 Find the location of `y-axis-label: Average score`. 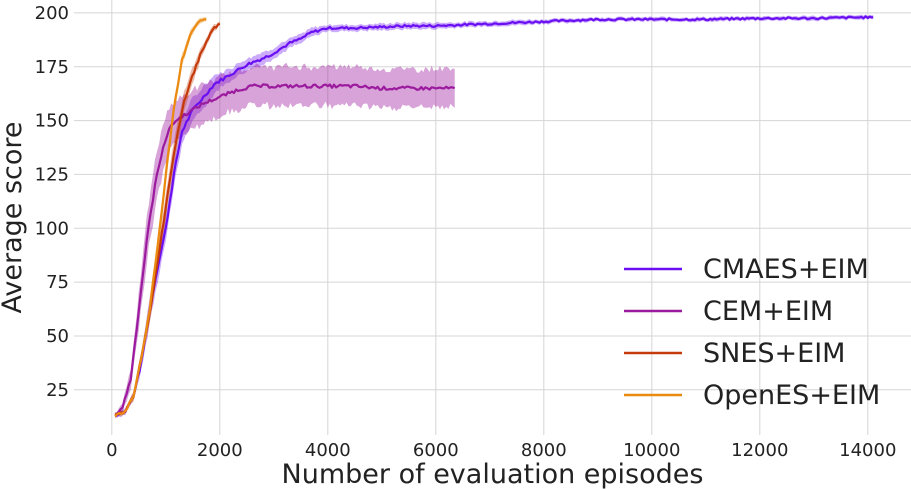

y-axis-label: Average score is located at coordinates (14, 217).